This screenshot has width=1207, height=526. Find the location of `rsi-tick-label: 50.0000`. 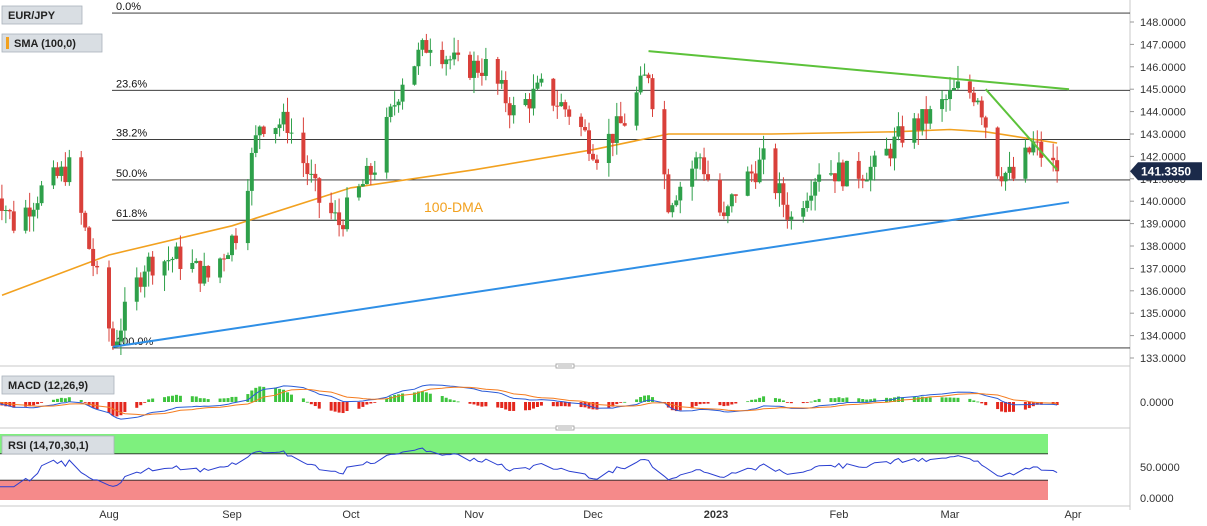

rsi-tick-label: 50.0000 is located at coordinates (1160, 468).